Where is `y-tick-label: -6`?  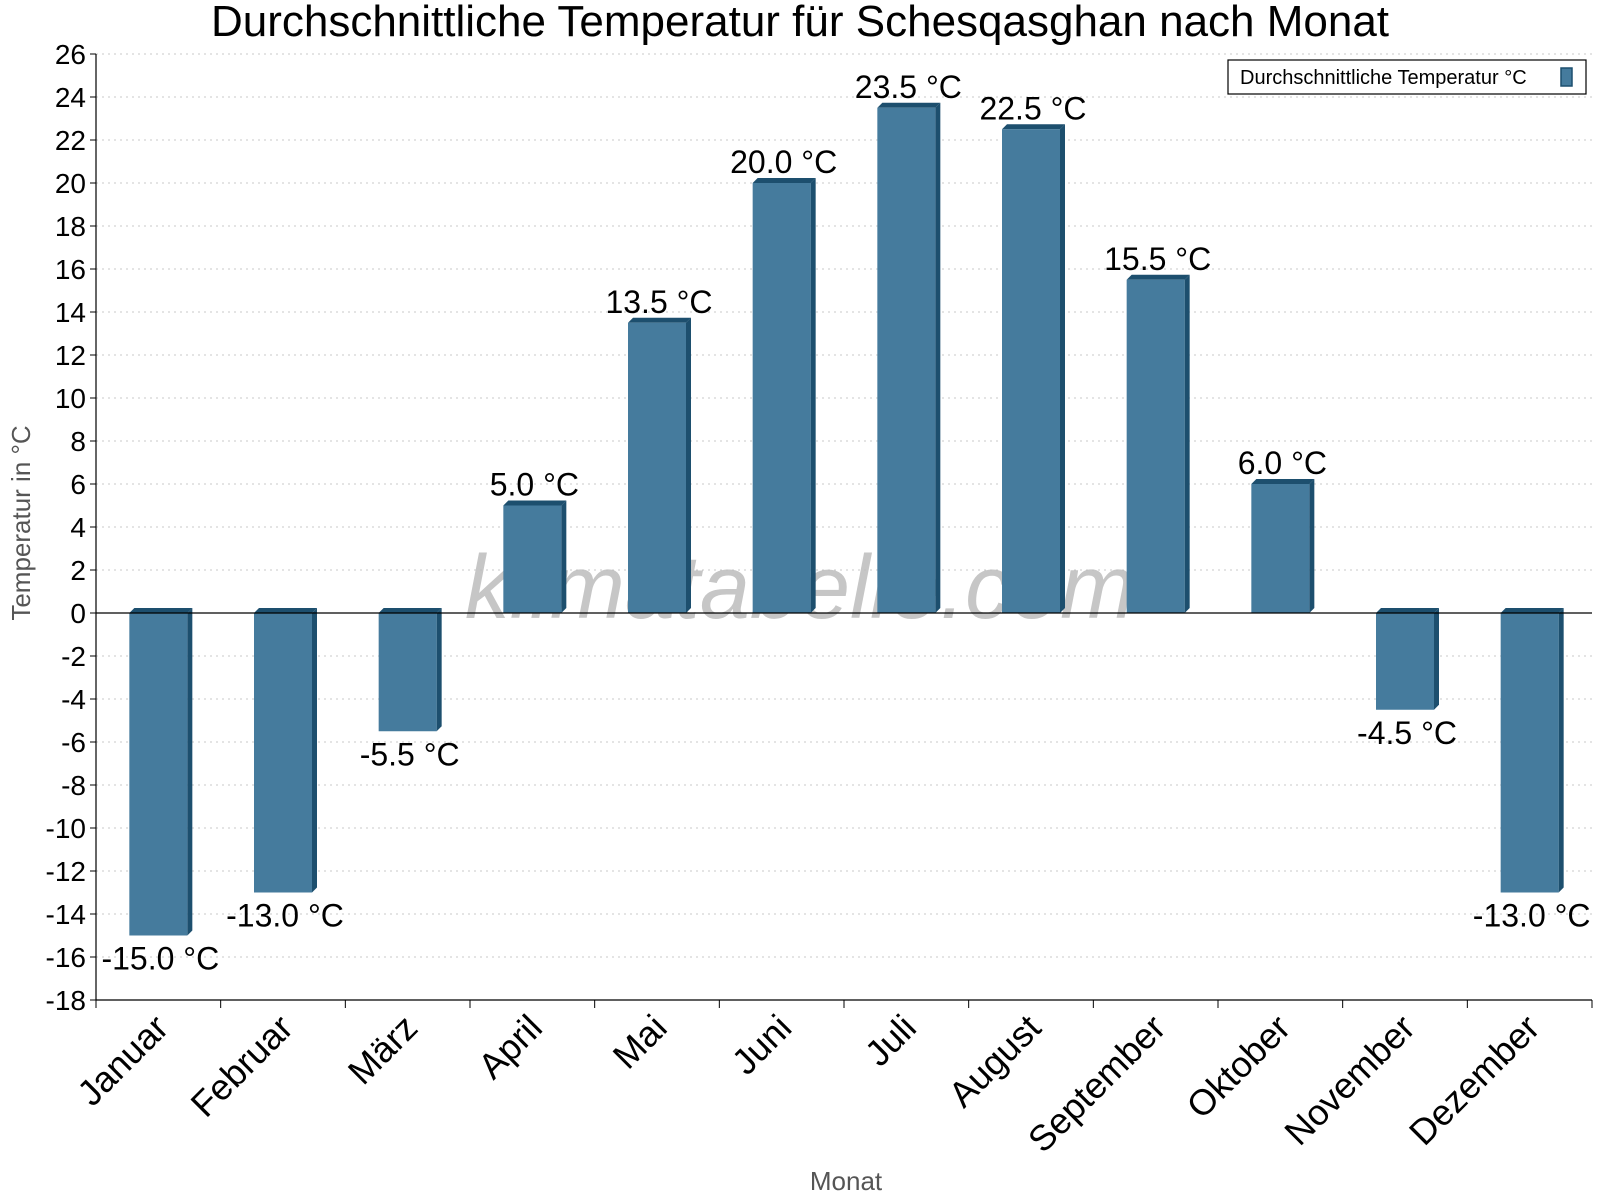 y-tick-label: -6 is located at coordinates (73, 742).